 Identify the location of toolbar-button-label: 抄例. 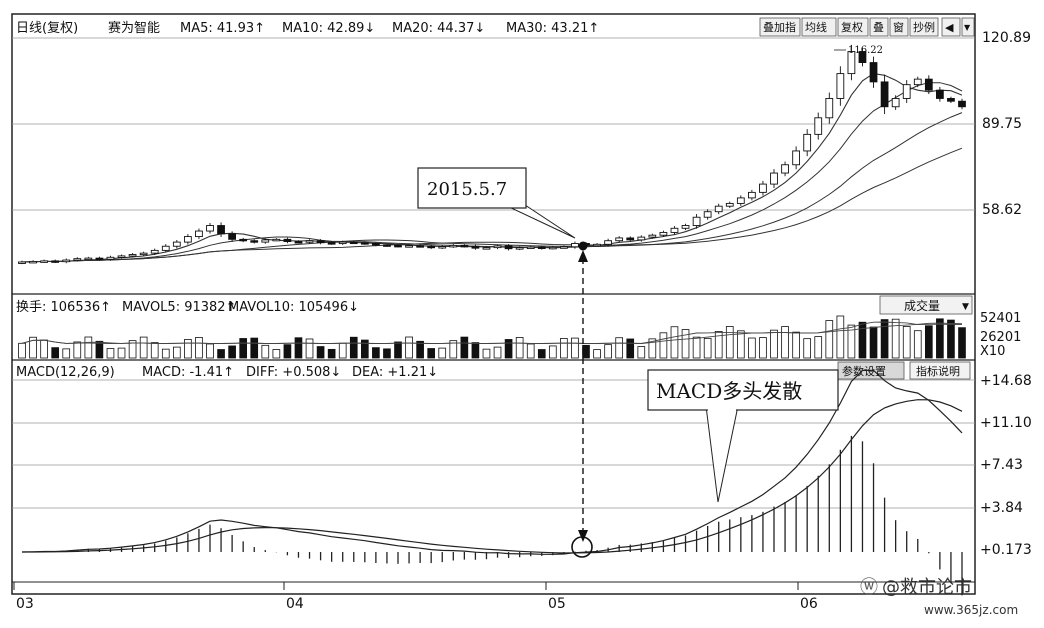
(924, 27).